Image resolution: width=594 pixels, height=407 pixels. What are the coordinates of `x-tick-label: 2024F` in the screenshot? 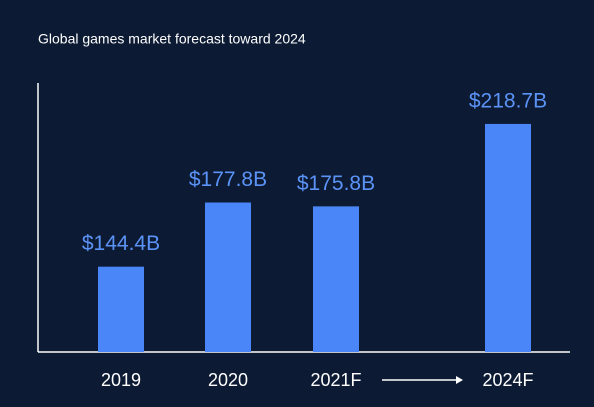 It's located at (507, 380).